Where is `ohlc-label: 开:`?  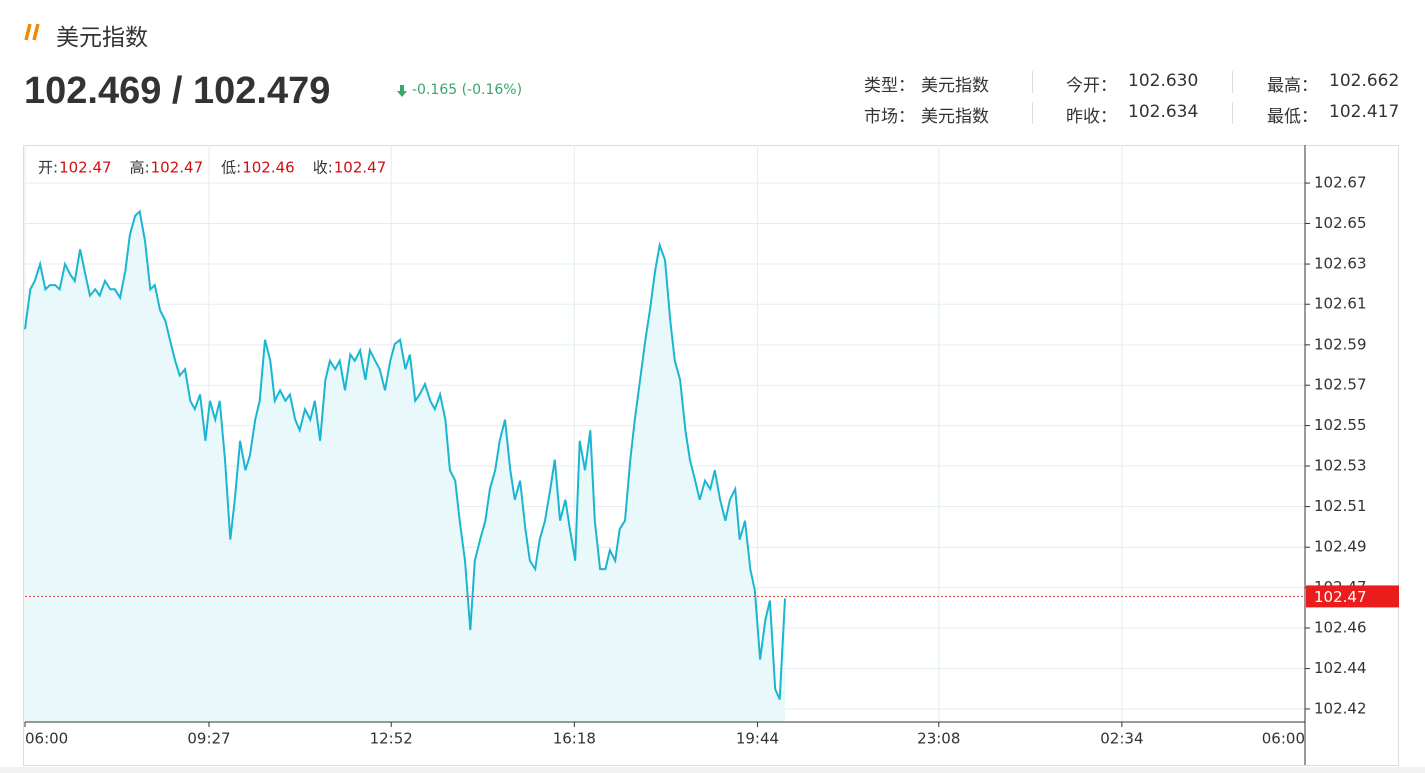
ohlc-label: 开: is located at coordinates (48, 168).